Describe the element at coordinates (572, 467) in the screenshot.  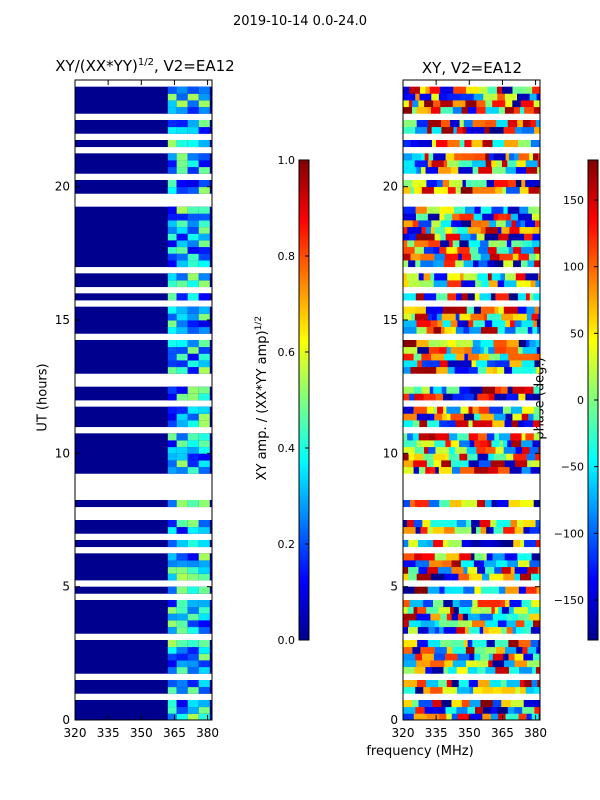
I see `colorbar-tick-label: −50` at that location.